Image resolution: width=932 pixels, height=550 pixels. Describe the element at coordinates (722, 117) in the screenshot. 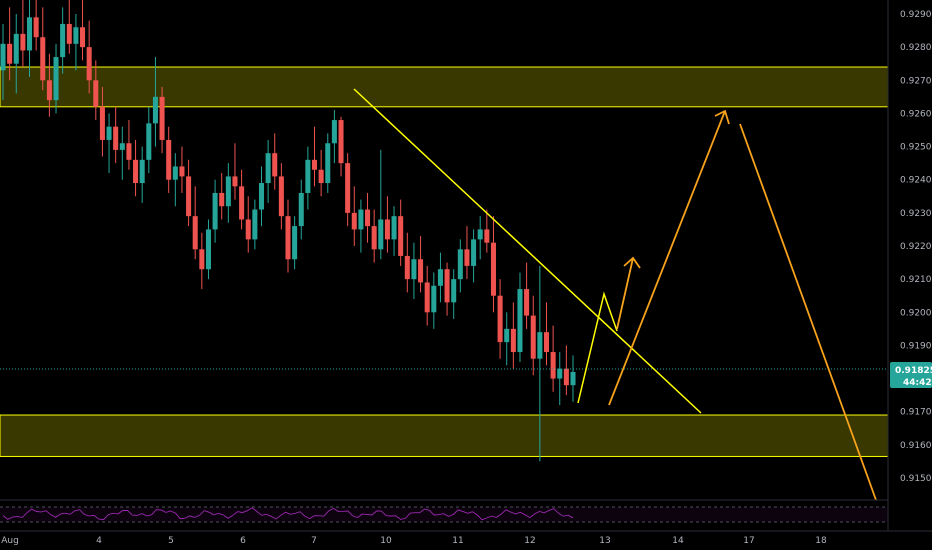

I see `orange-long-arrow-head` at that location.